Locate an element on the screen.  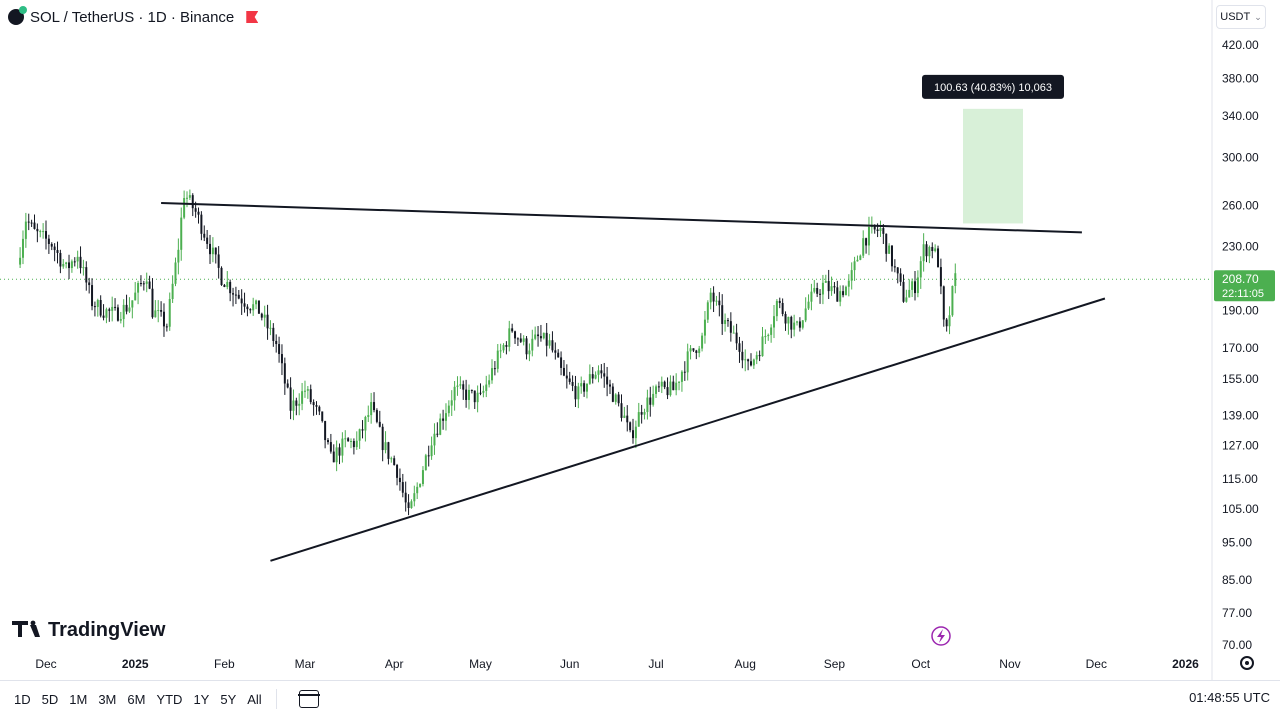
measure-range-box is located at coordinates (993, 166).